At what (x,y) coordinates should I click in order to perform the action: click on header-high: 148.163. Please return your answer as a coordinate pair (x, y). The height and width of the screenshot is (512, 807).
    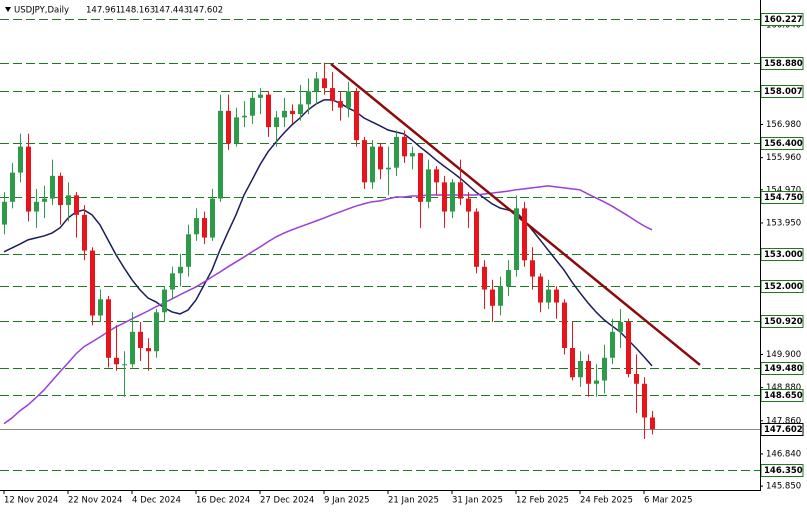
    Looking at the image, I should click on (137, 11).